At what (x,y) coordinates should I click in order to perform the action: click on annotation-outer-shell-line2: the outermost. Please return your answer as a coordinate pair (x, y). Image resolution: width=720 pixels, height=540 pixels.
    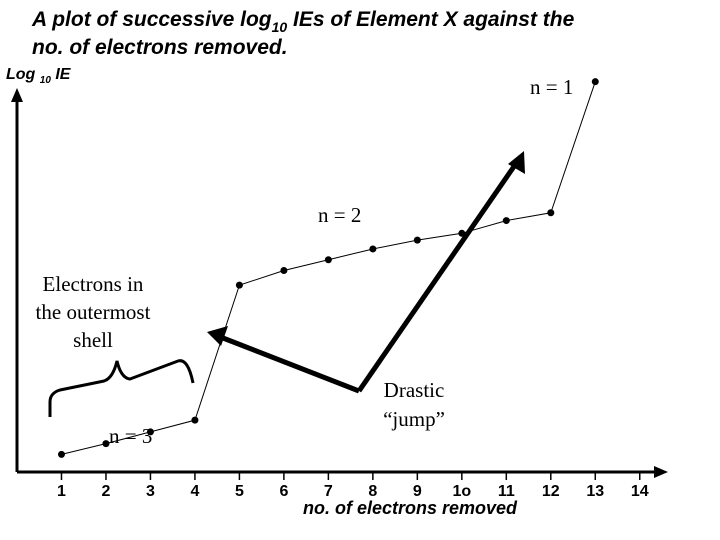
    Looking at the image, I should click on (93, 312).